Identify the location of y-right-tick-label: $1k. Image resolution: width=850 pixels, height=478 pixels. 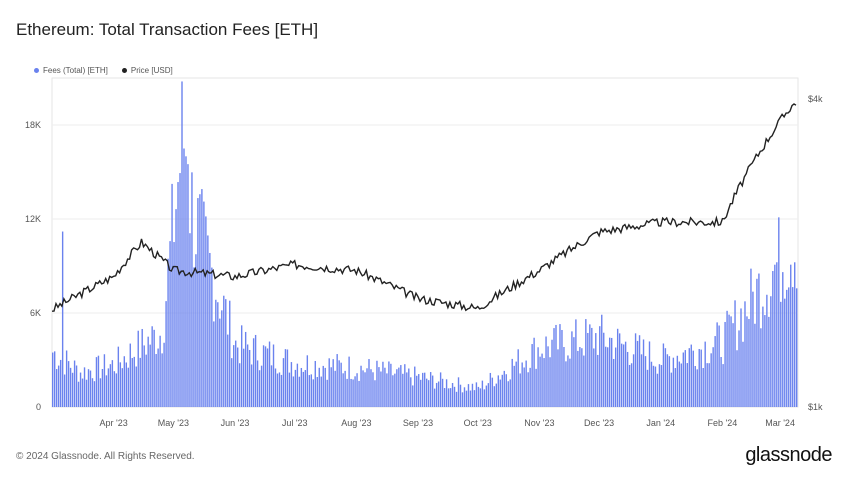
(815, 407).